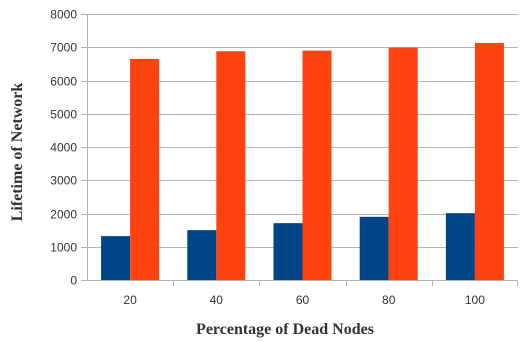  What do you see at coordinates (63, 82) in the screenshot?
I see `y-tick-label: 6000` at bounding box center [63, 82].